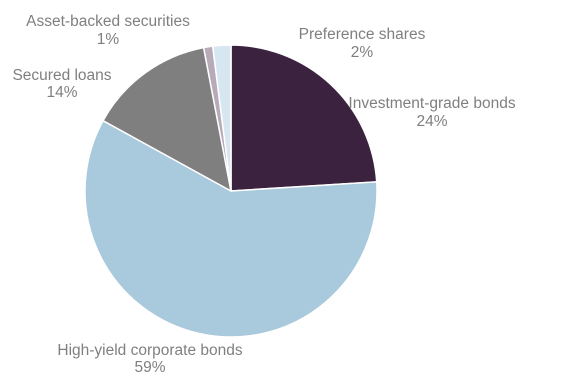 The height and width of the screenshot is (381, 563). I want to click on slice-percent-label: 59%, so click(149, 367).